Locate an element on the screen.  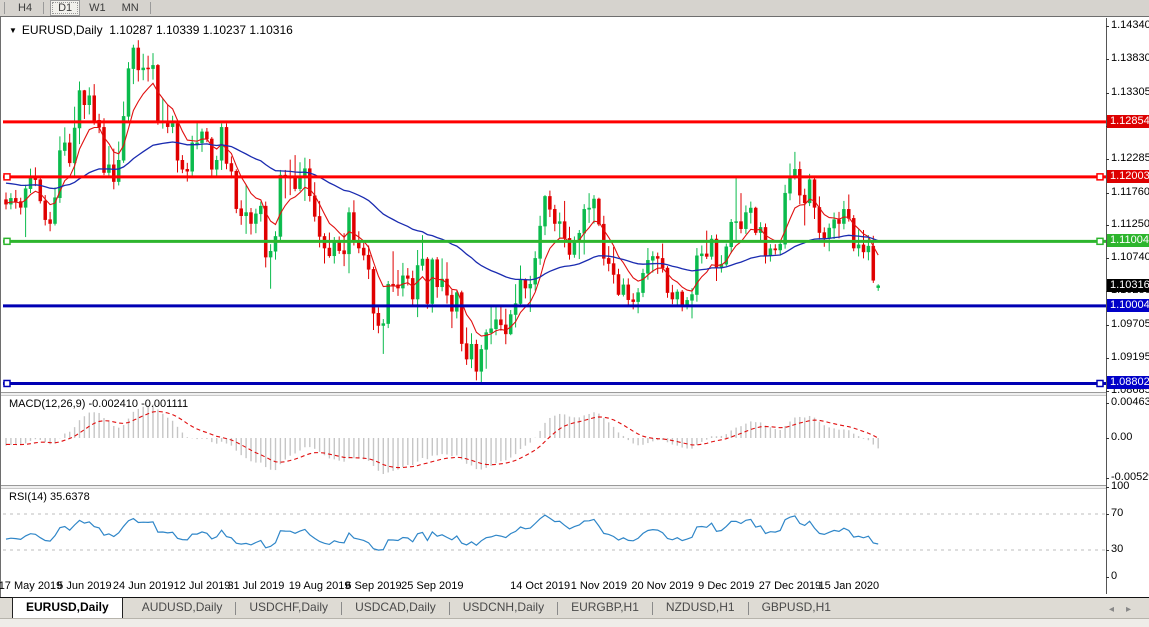
macd-label: MACD(12,26,9) -0.002410 -0.001111 is located at coordinates (99, 404).